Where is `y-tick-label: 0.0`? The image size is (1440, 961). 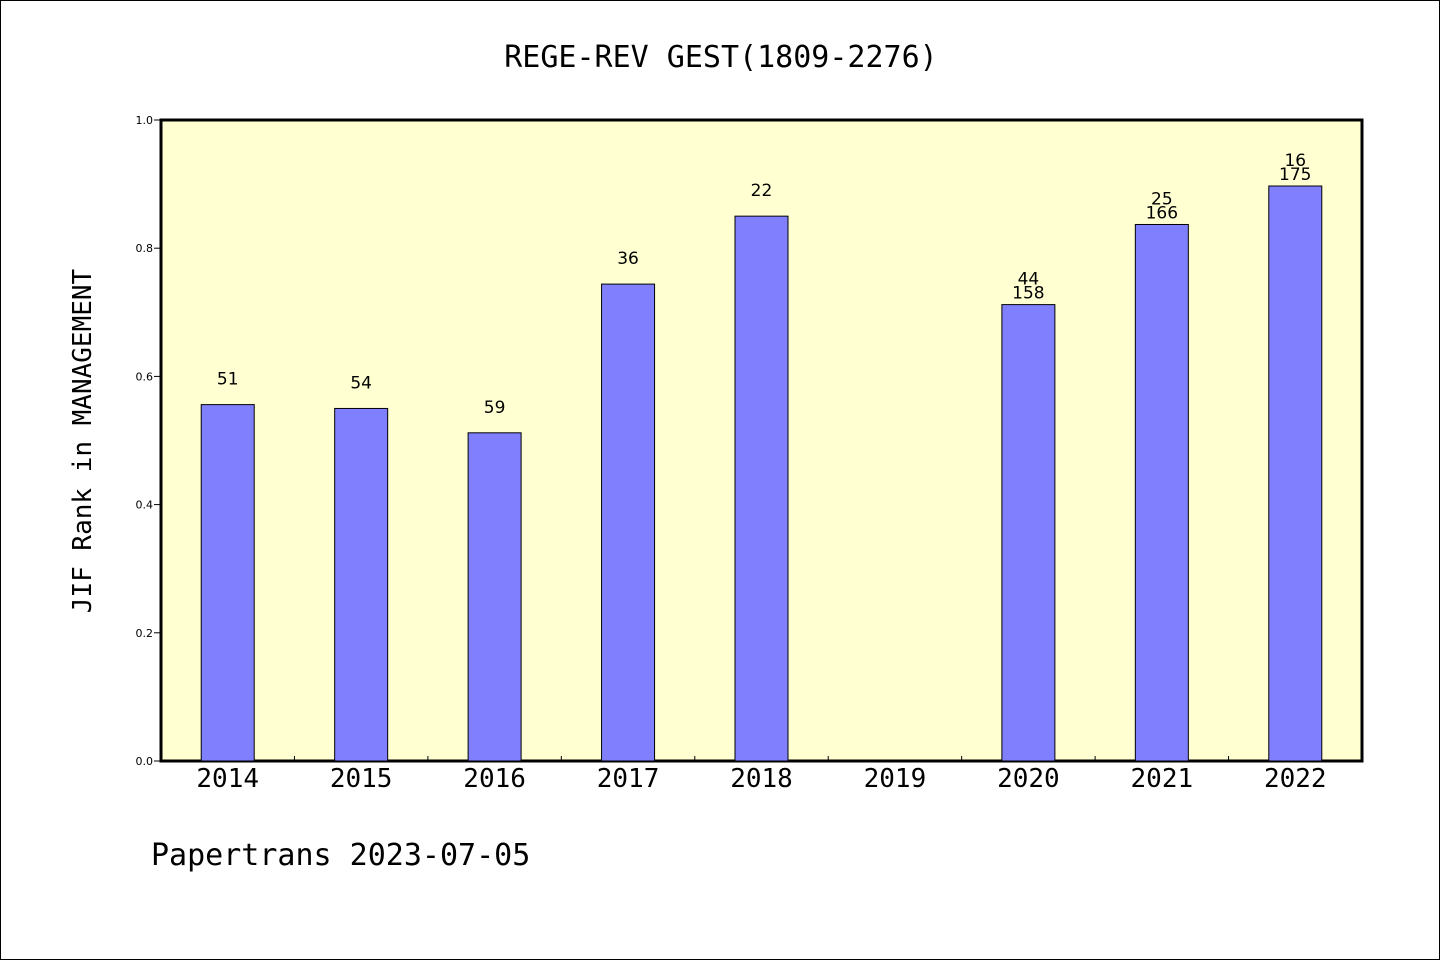 y-tick-label: 0.0 is located at coordinates (145, 761).